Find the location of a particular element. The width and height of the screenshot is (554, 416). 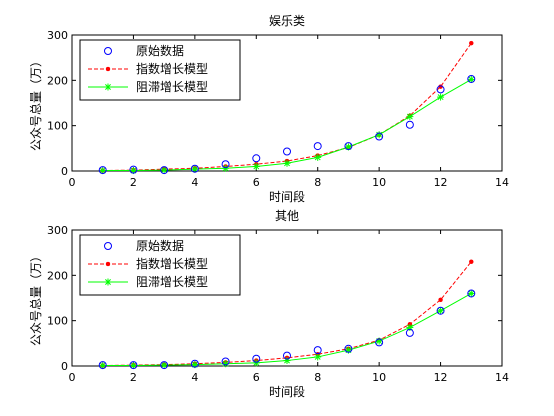

y-tick-label: 0 is located at coordinates (64, 366).